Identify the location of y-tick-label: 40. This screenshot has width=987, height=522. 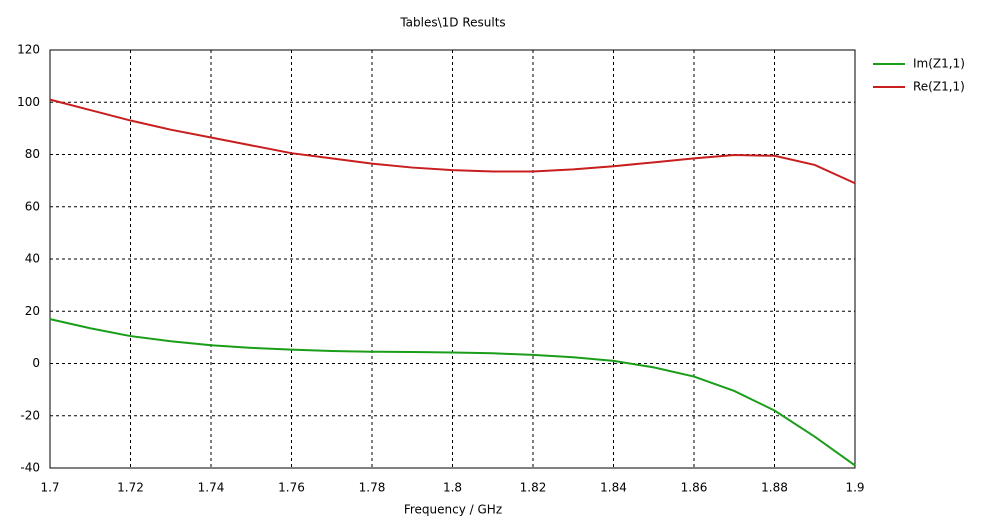
(32, 259).